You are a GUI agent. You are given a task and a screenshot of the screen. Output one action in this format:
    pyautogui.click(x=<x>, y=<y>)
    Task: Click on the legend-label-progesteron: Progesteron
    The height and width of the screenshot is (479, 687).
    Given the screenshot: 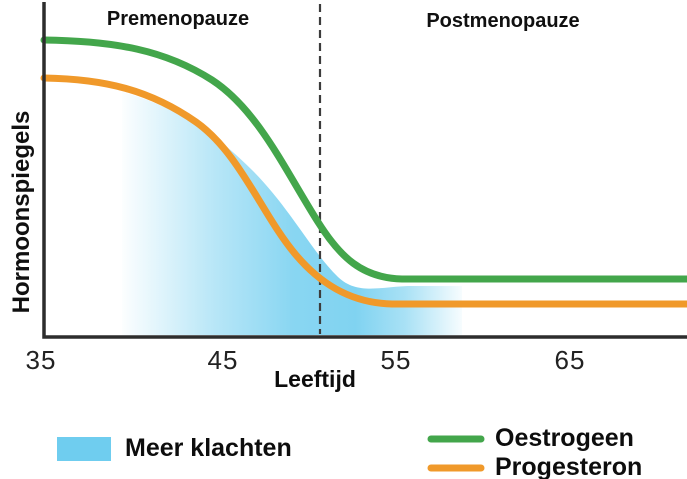 What is the action you would take?
    pyautogui.click(x=569, y=466)
    